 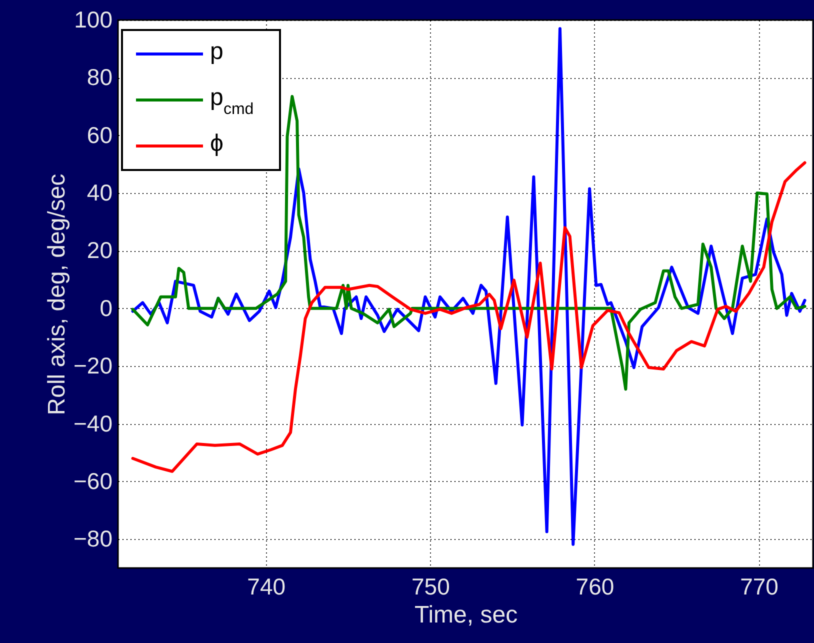 I want to click on y-tick-label: 0, so click(x=106, y=307).